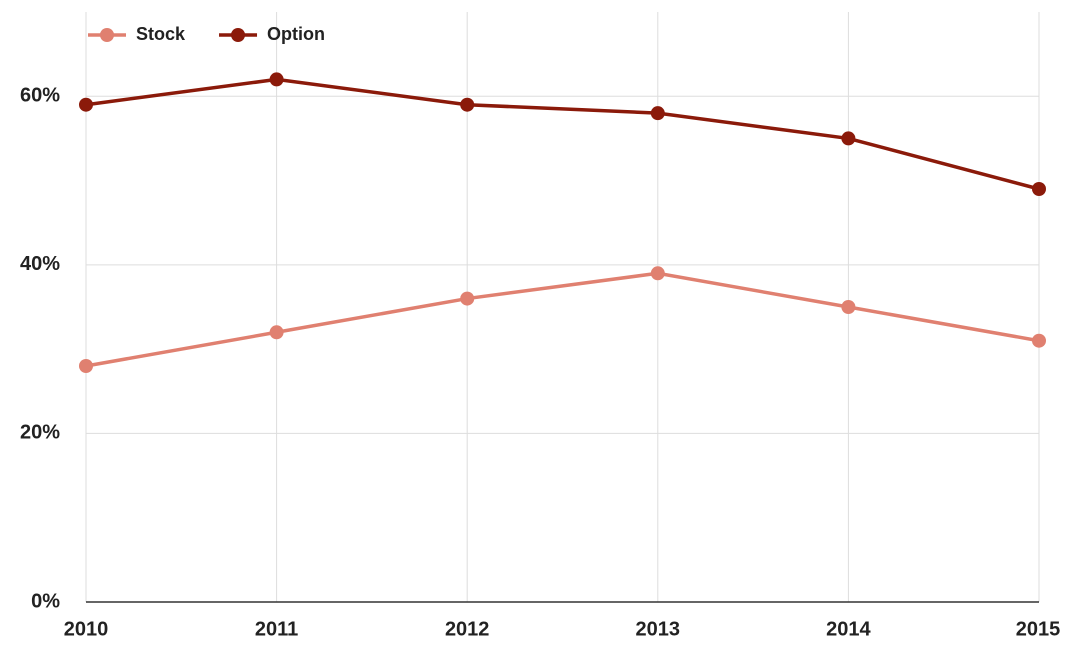 This screenshot has width=1070, height=645. What do you see at coordinates (1038, 629) in the screenshot?
I see `x-tick-label: 2015` at bounding box center [1038, 629].